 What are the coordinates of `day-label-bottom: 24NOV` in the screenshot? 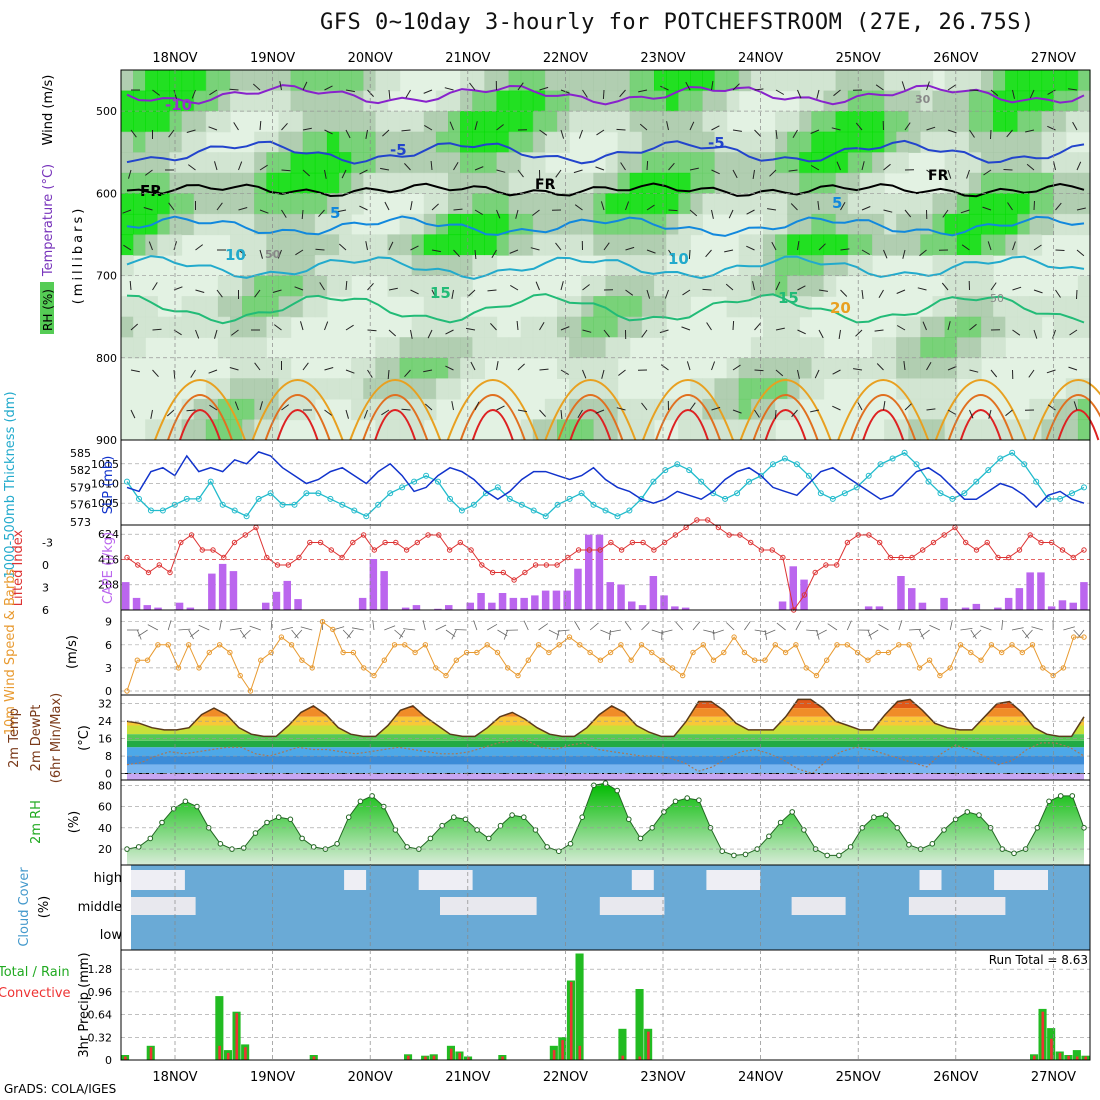 It's located at (760, 1077).